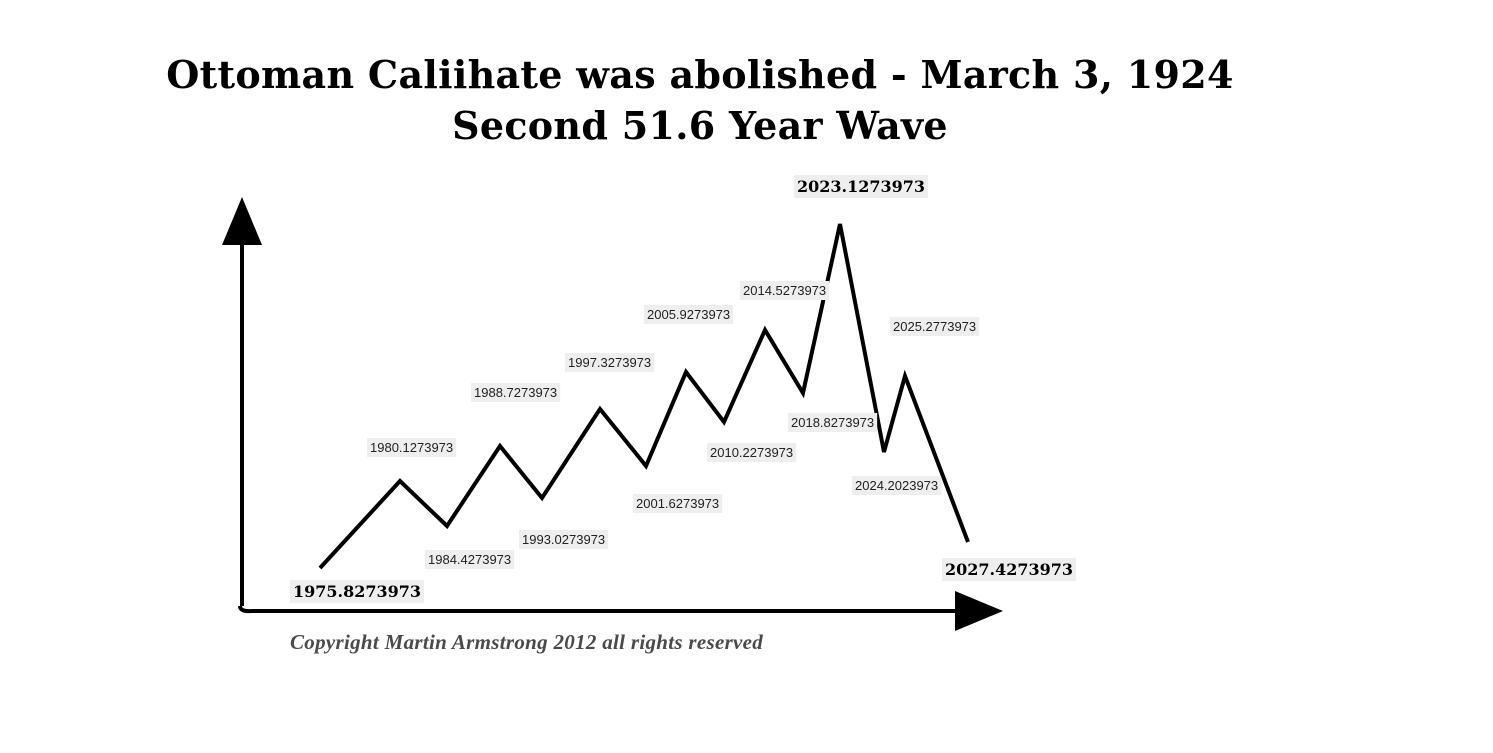  I want to click on wave-point-label: 2001.6273973, so click(677, 503).